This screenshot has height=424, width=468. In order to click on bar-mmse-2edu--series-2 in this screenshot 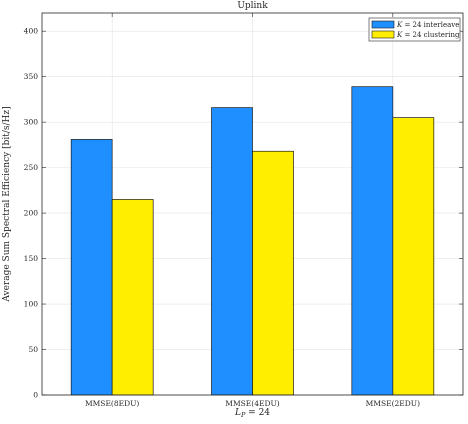, I will do `click(413, 256)`.